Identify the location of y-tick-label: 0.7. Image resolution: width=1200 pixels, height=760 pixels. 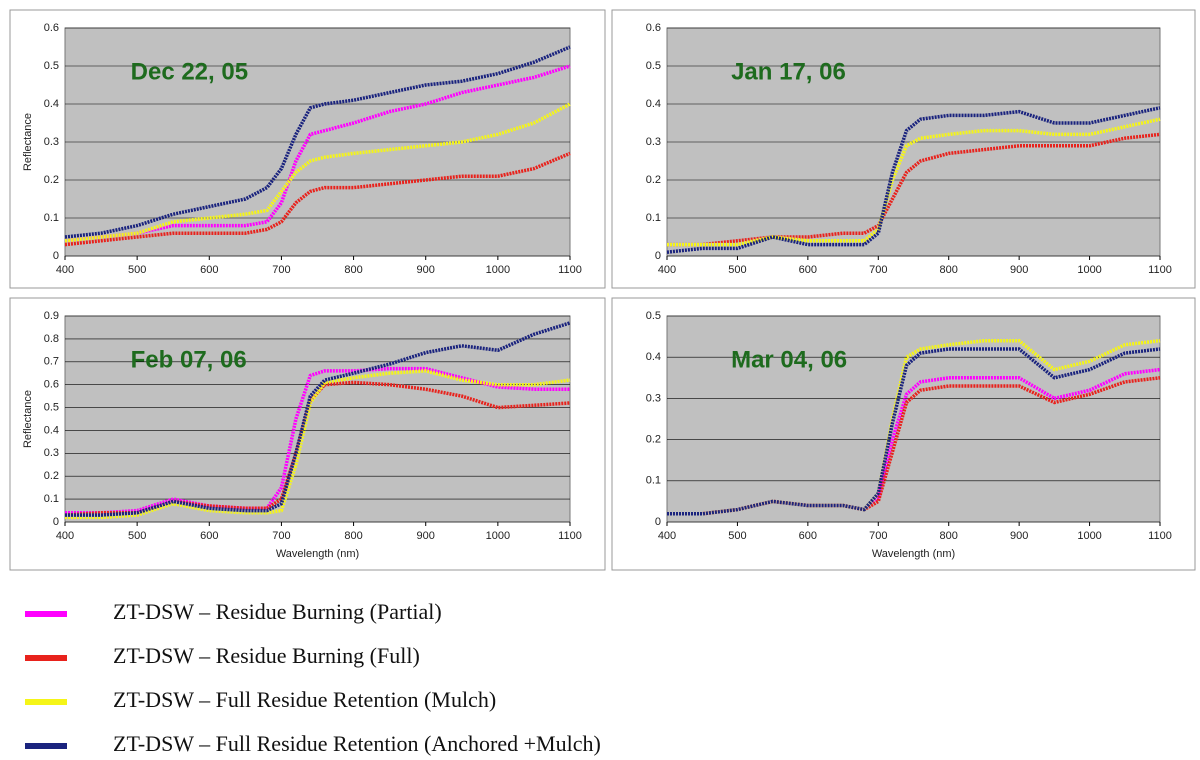
(51, 362).